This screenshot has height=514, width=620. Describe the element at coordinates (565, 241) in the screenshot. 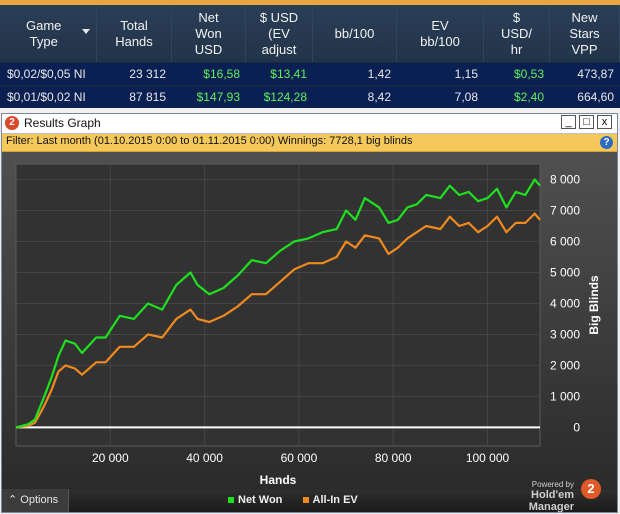

I see `y-tick-label: 6 000` at that location.